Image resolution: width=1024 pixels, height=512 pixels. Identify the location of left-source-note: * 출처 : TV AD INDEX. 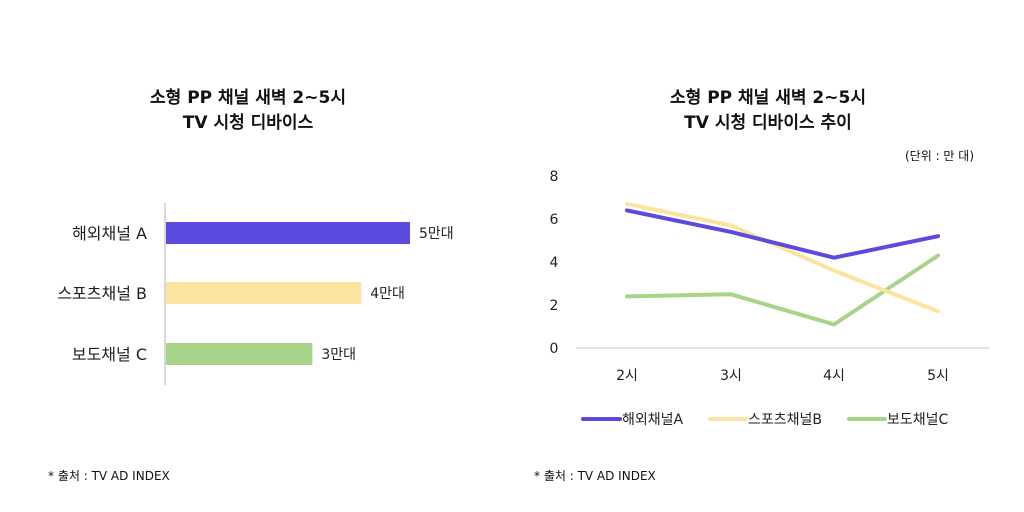
(109, 476).